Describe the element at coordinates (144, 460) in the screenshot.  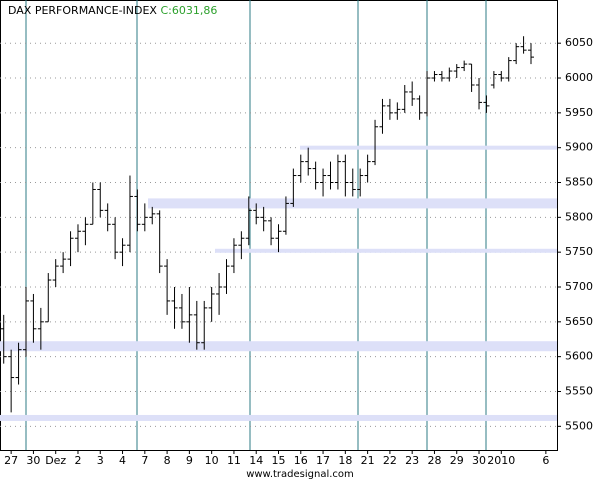
I see `x-tick-label: 7` at that location.